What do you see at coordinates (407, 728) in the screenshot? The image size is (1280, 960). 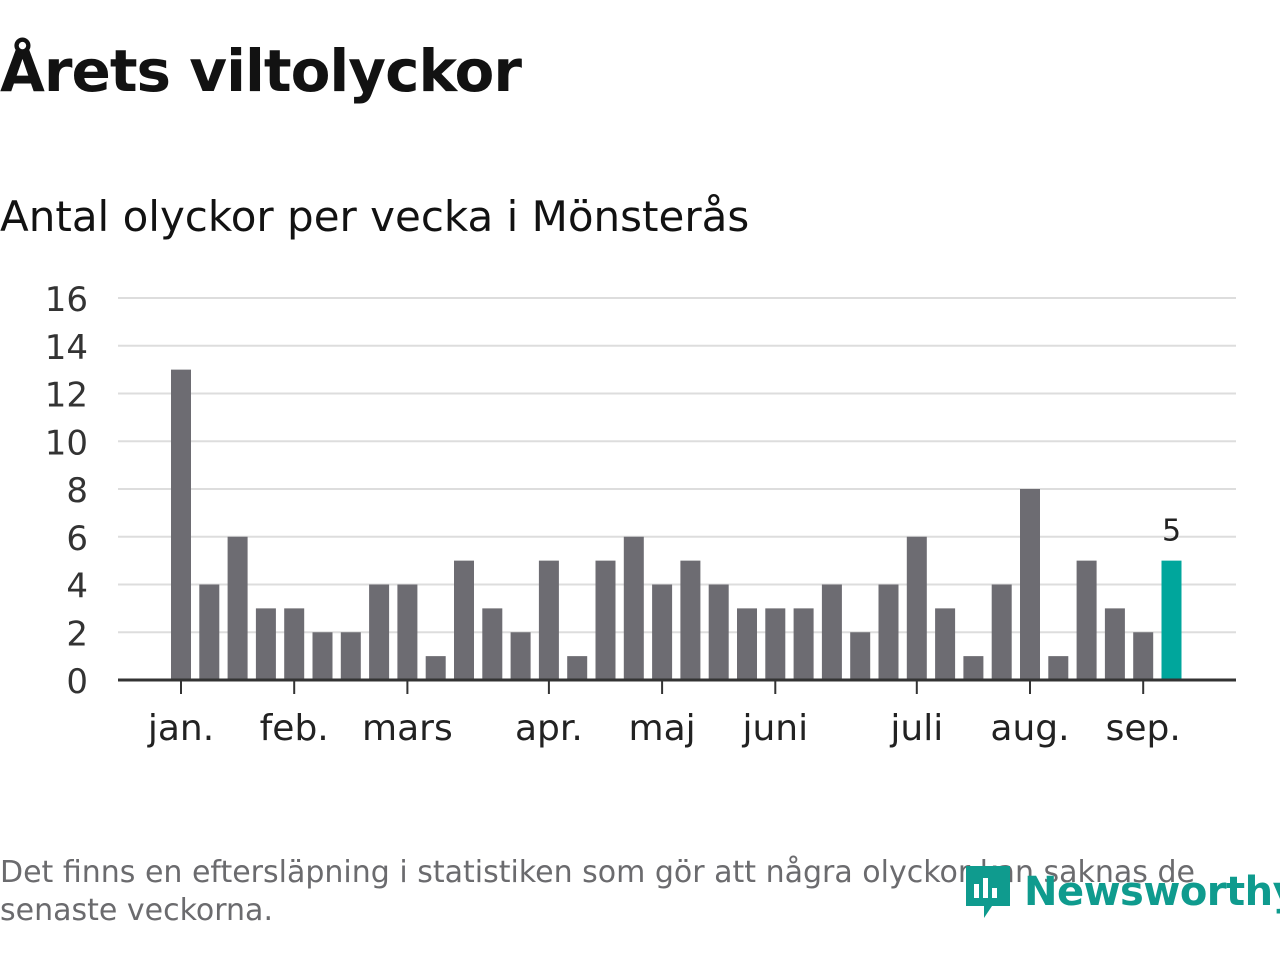 I see `x-tick-label: mars` at bounding box center [407, 728].